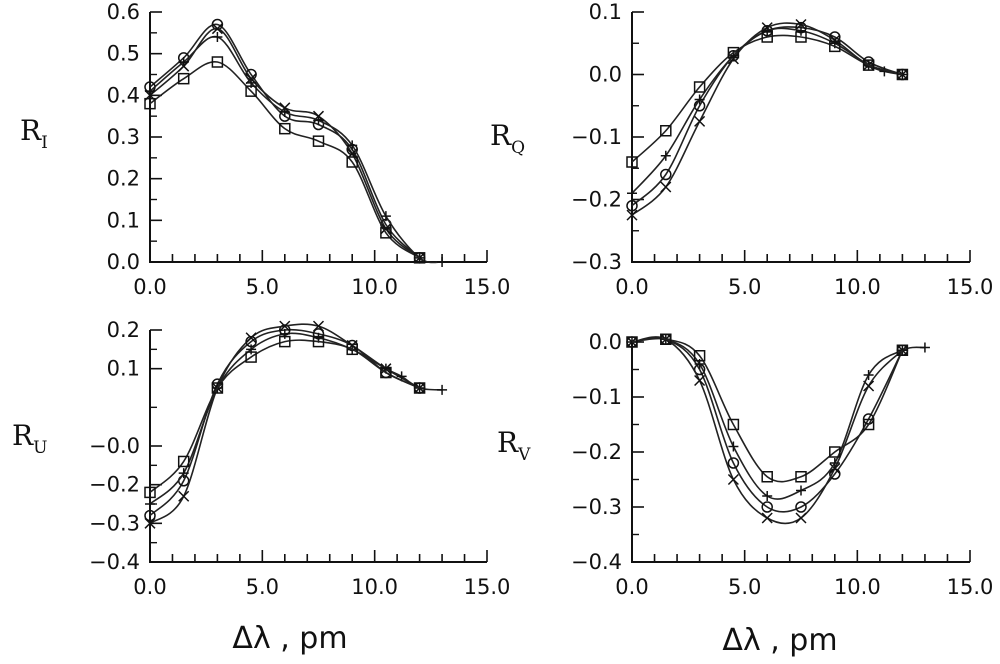 The height and width of the screenshot is (664, 1000). I want to click on y-axis-label-rq: RQ, so click(507, 138).